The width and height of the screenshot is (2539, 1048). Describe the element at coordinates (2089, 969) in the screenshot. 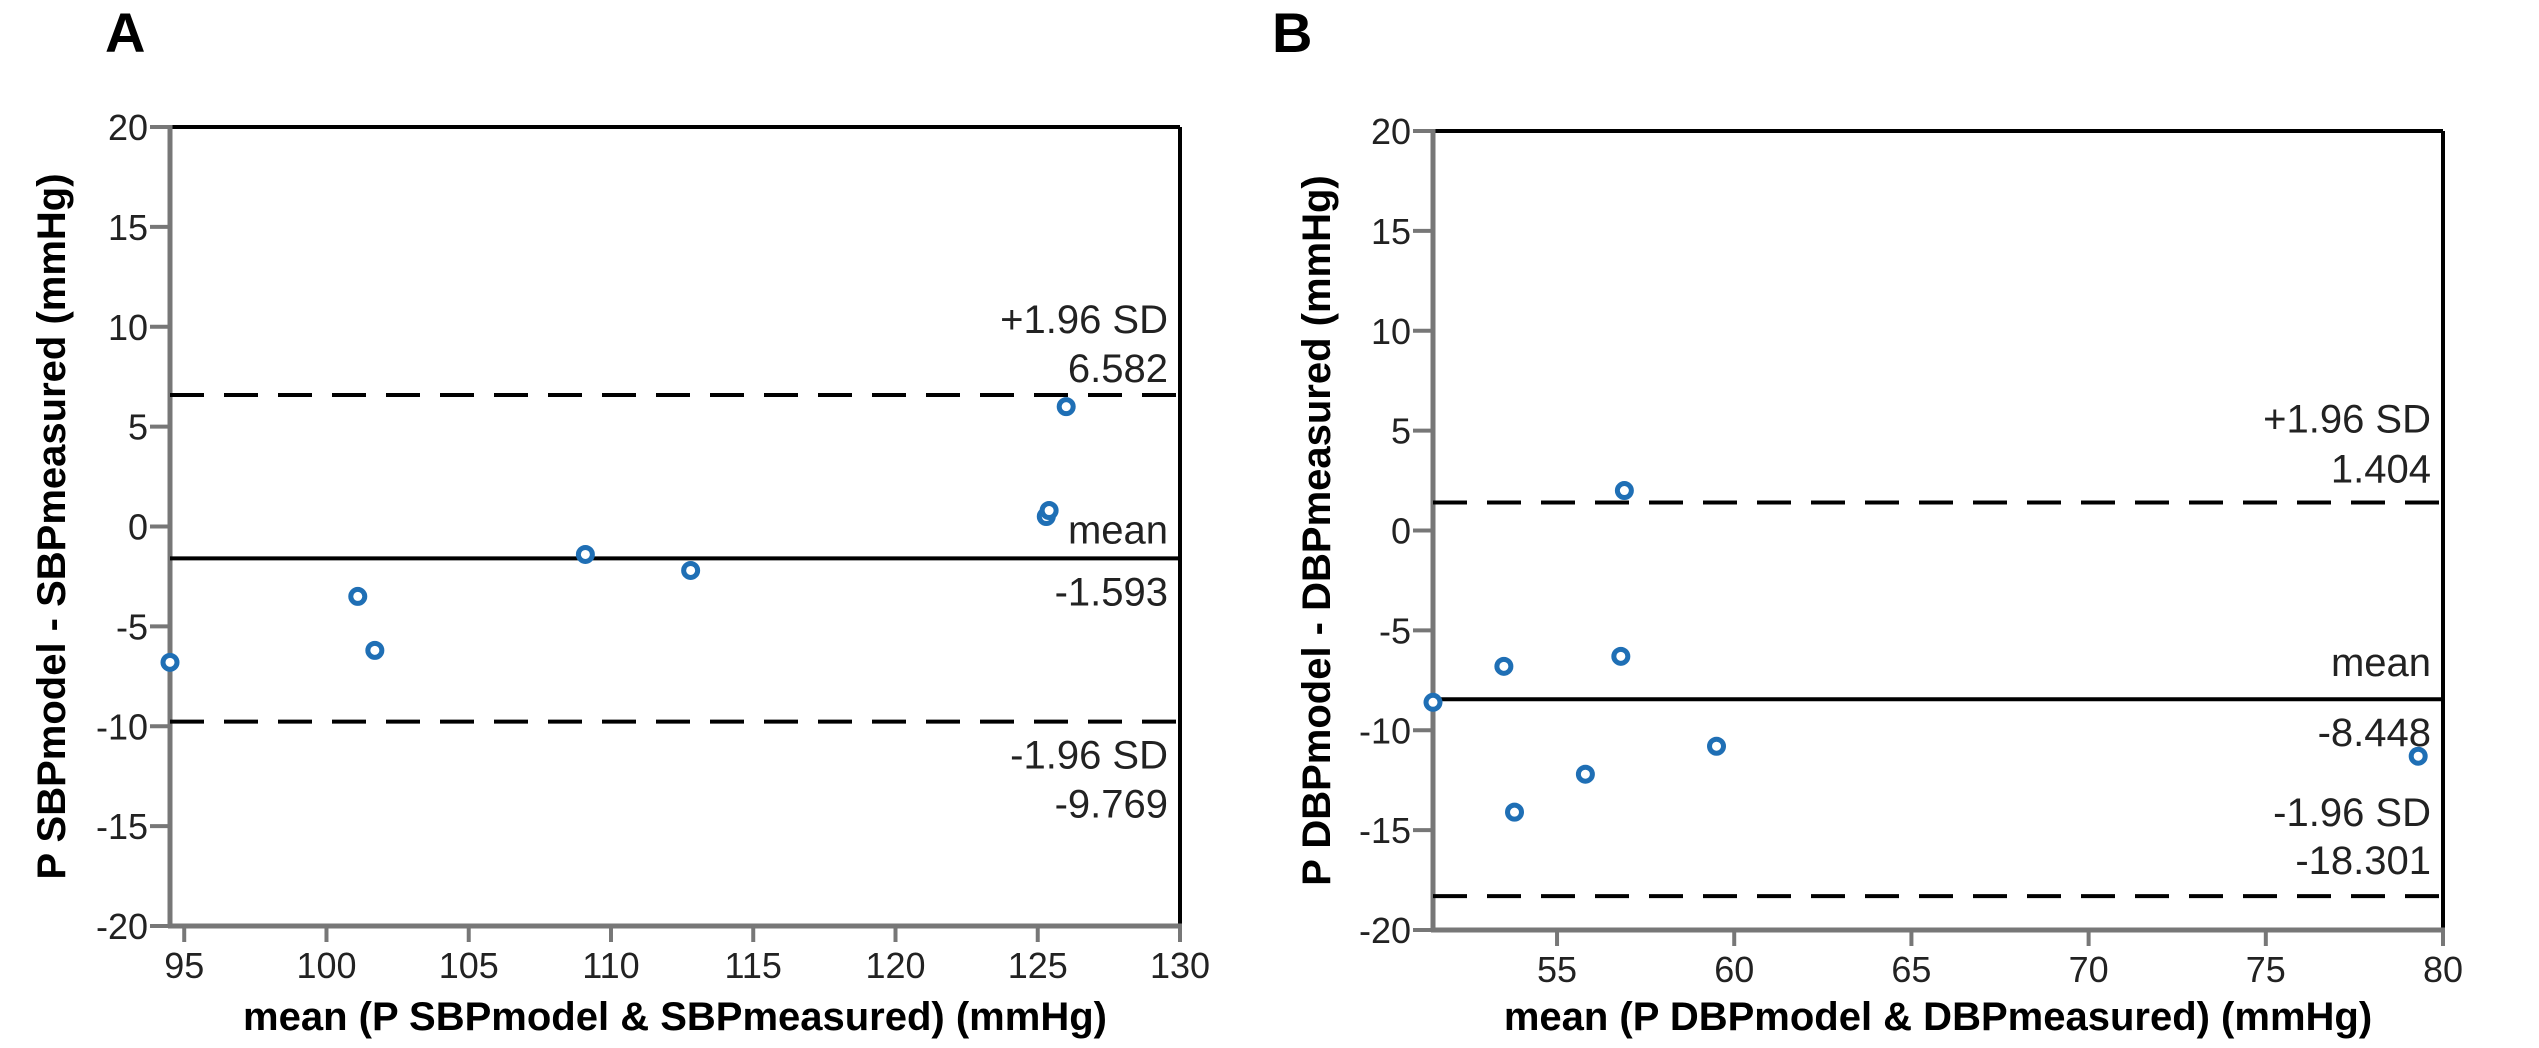

I see `x-tick-label: 70` at that location.